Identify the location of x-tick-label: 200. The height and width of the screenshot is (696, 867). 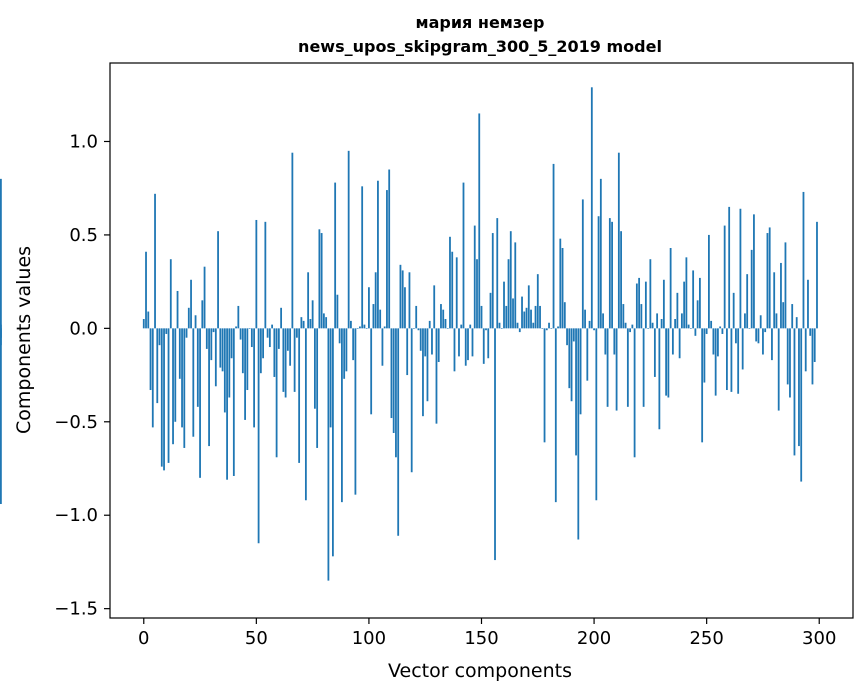
(594, 638).